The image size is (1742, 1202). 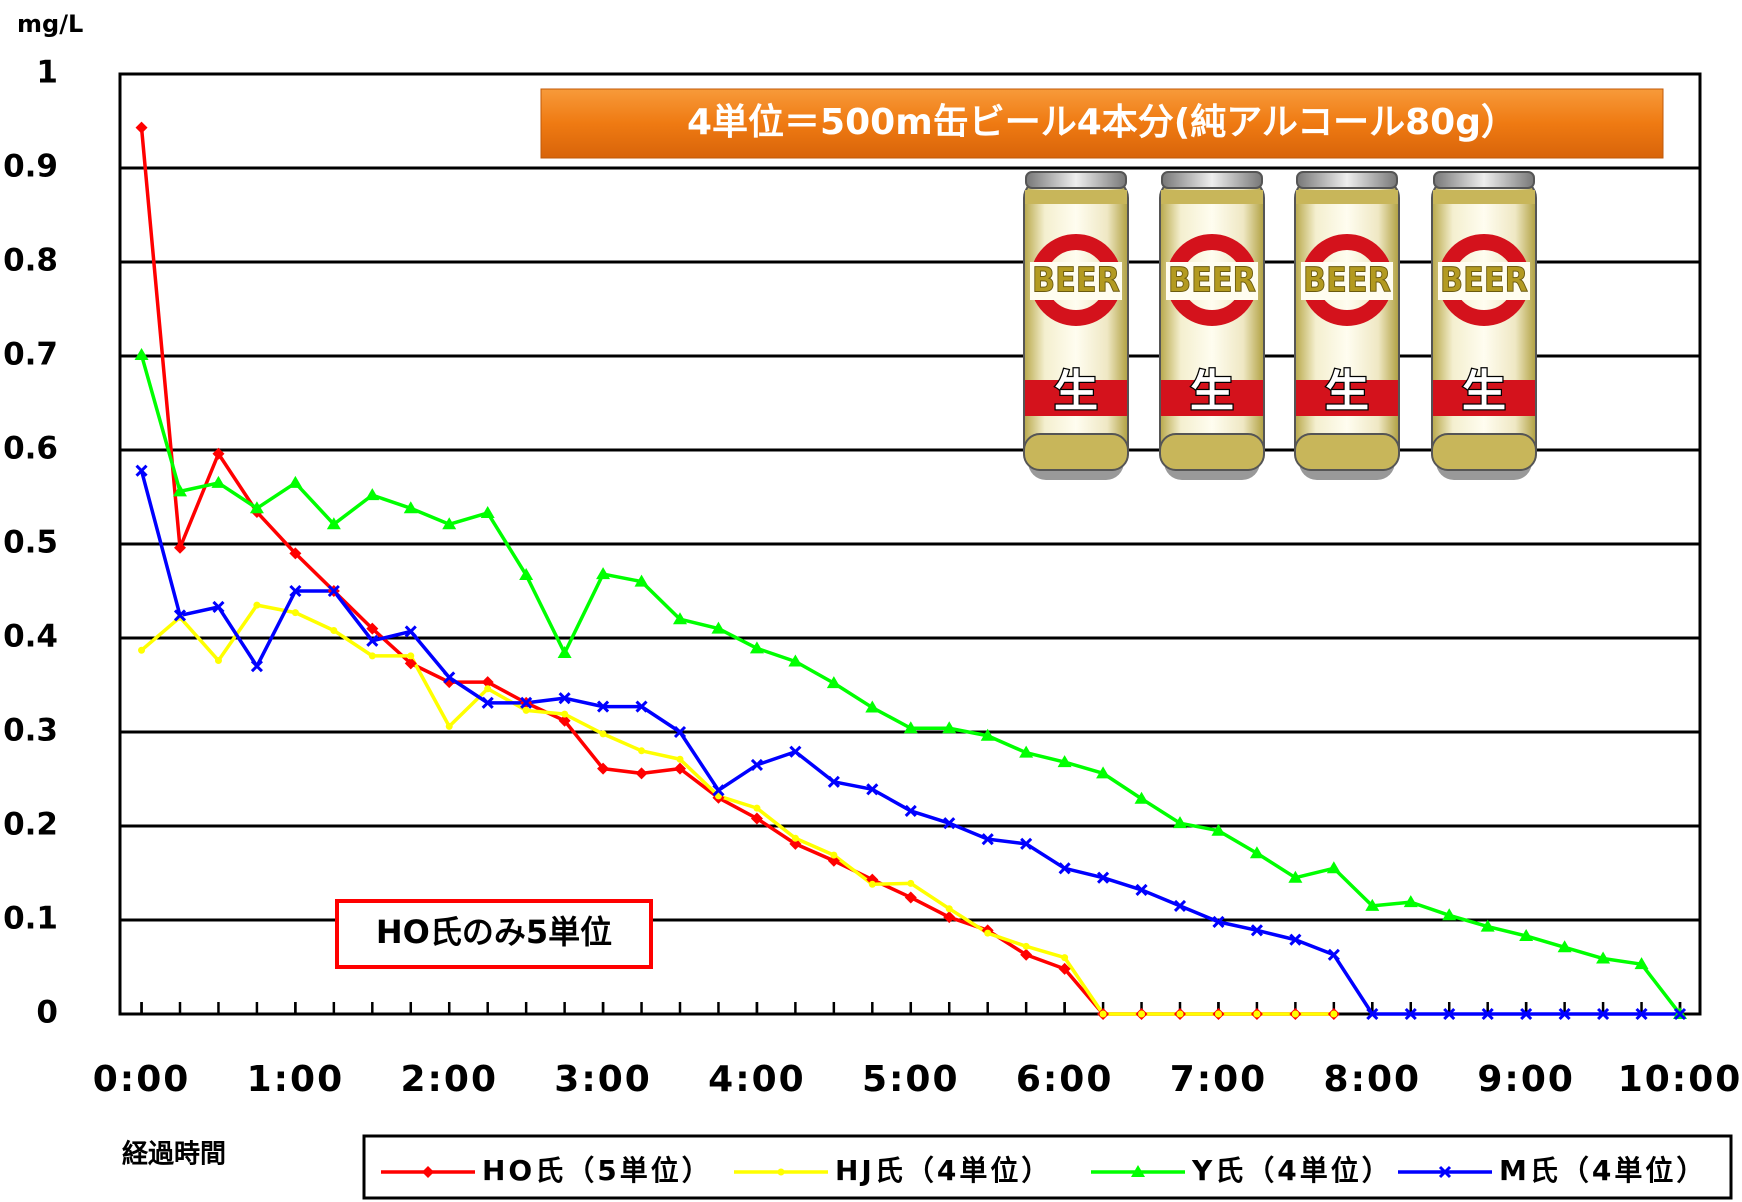 I want to click on can-label: BEER, so click(x=1212, y=281).